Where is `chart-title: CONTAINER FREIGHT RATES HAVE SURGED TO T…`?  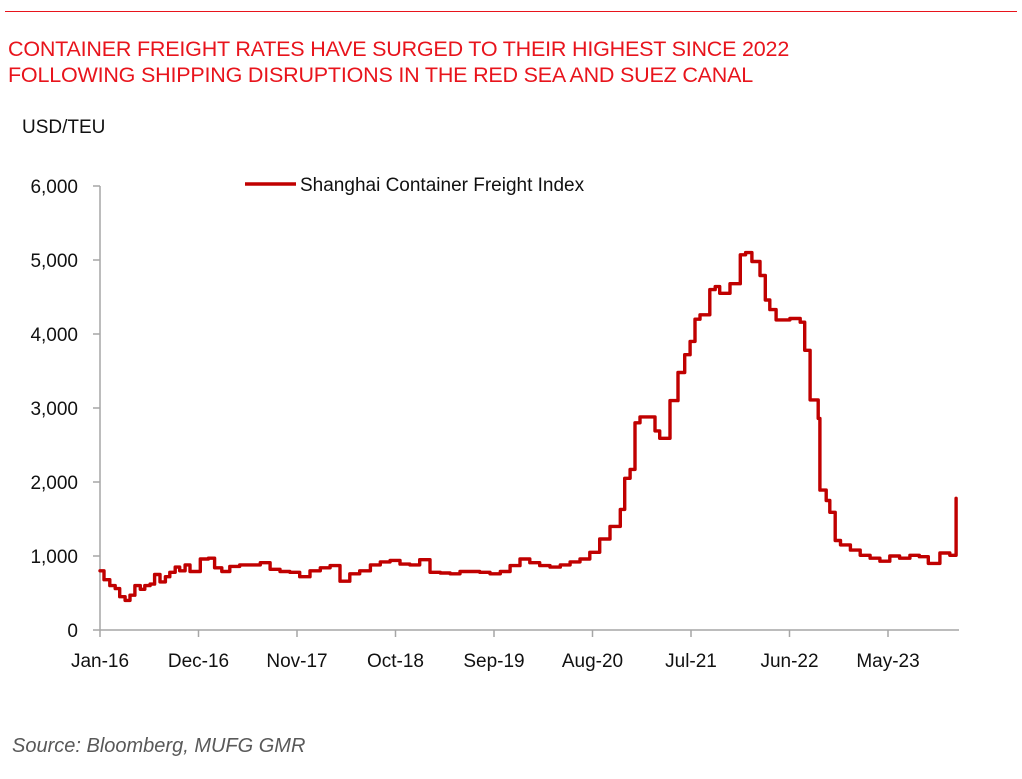 chart-title: CONTAINER FREIGHT RATES HAVE SURGED TO T… is located at coordinates (513, 62).